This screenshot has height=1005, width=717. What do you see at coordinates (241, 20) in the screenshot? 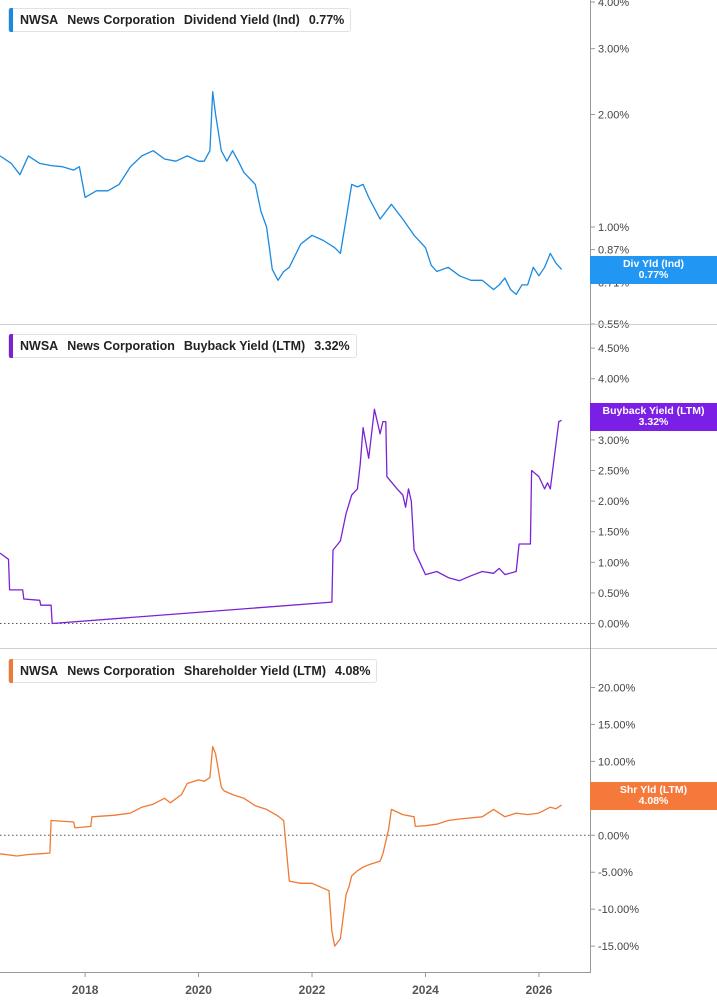
I see `legend-metric: Dividend Yield (Ind)` at bounding box center [241, 20].